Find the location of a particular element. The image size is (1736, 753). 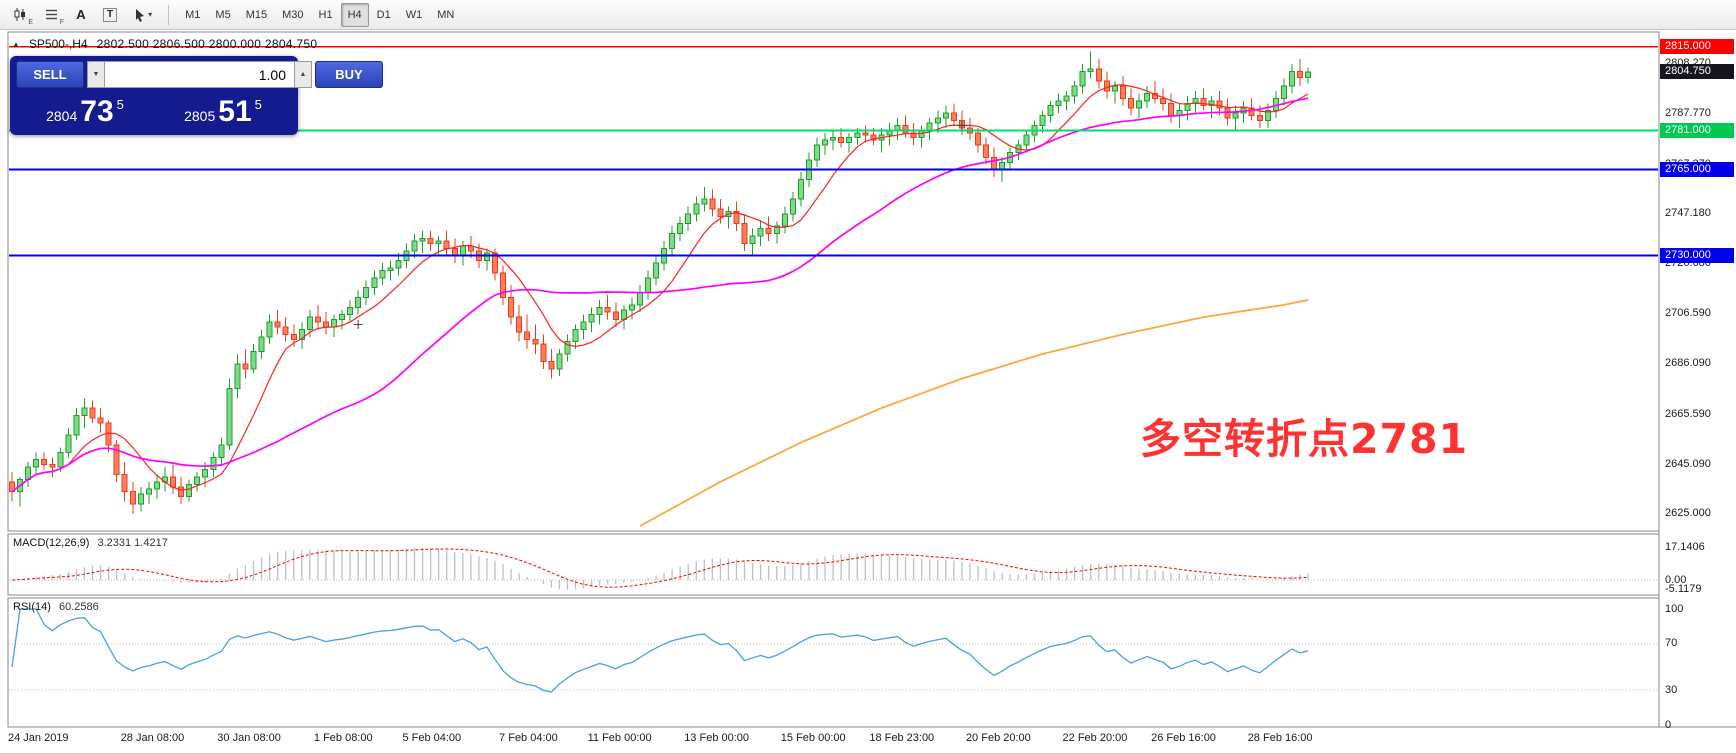

one-click-trading-panel: SELL ▼ ▲ BUY 2804 73 5 2805 51 5 is located at coordinates (196, 95).